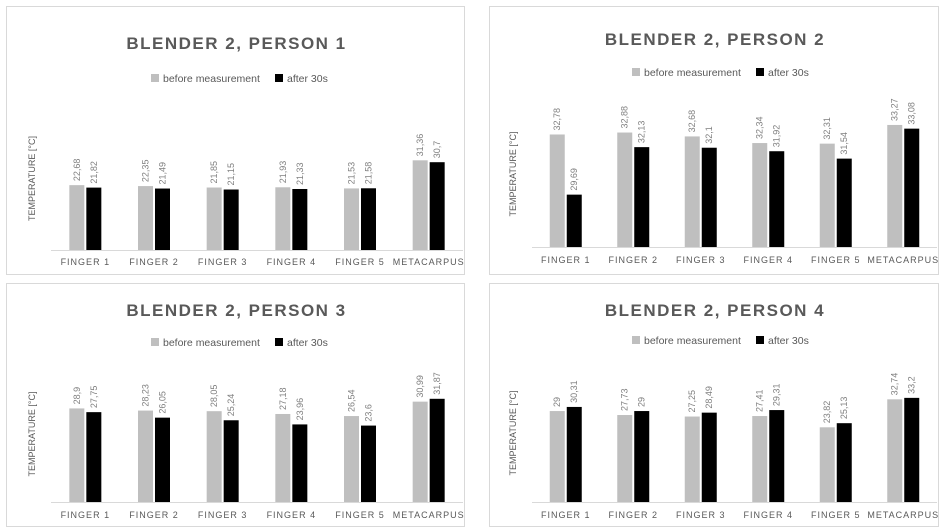 Image resolution: width=939 pixels, height=527 pixels. What do you see at coordinates (557, 119) in the screenshot?
I see `data-label: 32,78` at bounding box center [557, 119].